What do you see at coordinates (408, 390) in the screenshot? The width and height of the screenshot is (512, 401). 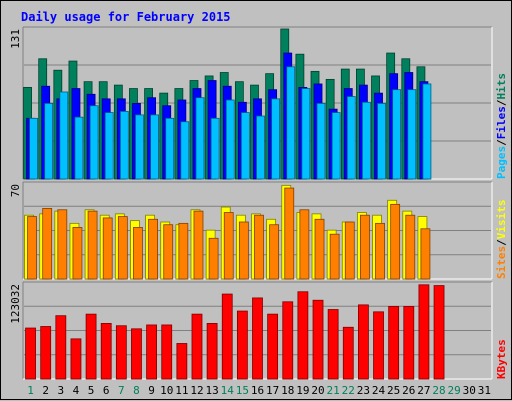 I see `x-tick-label: 26` at bounding box center [408, 390].